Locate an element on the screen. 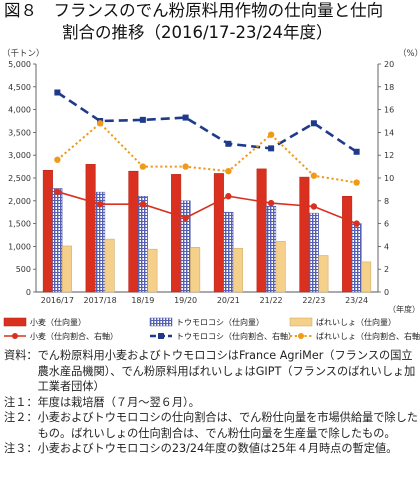 This screenshot has width=420, height=483. legend-label: 小麦（仕向割合、右軸） is located at coordinates (74, 336).